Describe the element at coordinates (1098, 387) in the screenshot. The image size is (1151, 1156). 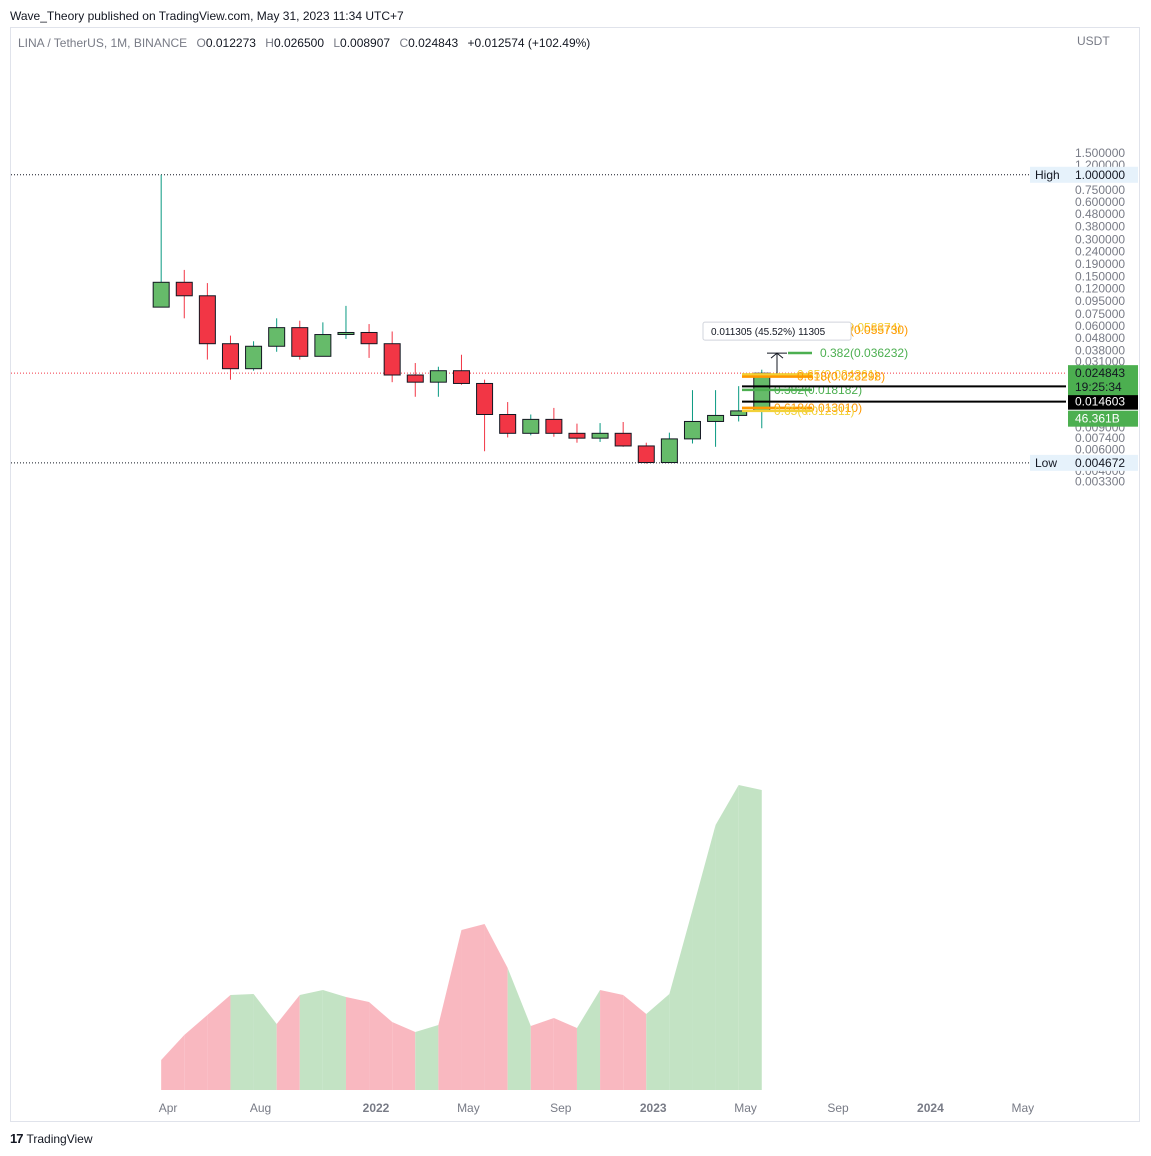
I see `countdown-label: 19:25:34` at that location.